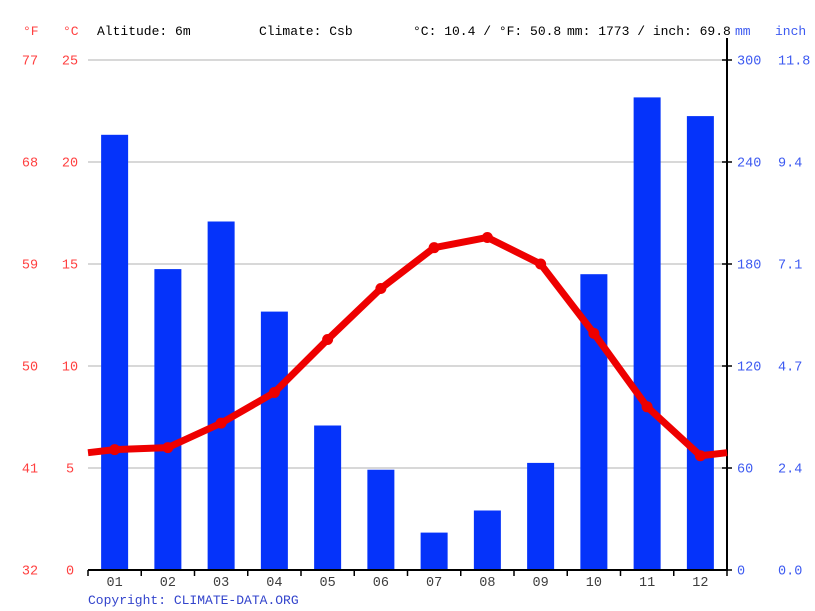 The width and height of the screenshot is (815, 611). I want to click on month-label: 06, so click(381, 583).